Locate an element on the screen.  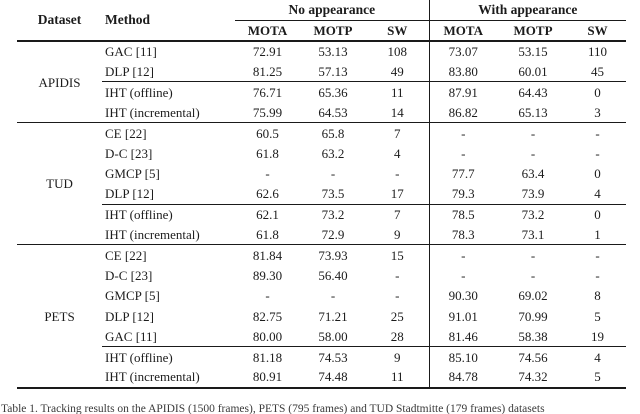
value-cell: 11 is located at coordinates (398, 92).